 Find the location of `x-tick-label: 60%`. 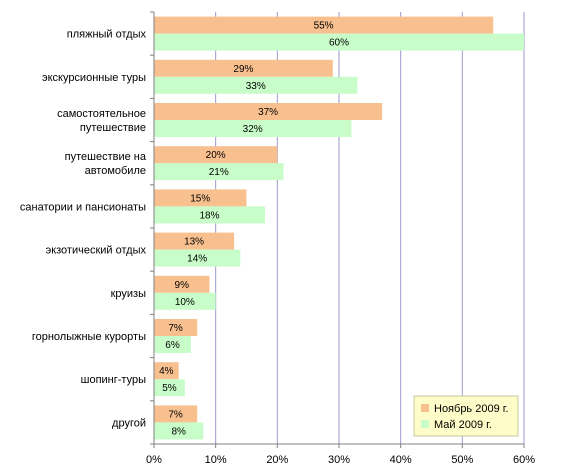

x-tick-label: 60% is located at coordinates (524, 460).